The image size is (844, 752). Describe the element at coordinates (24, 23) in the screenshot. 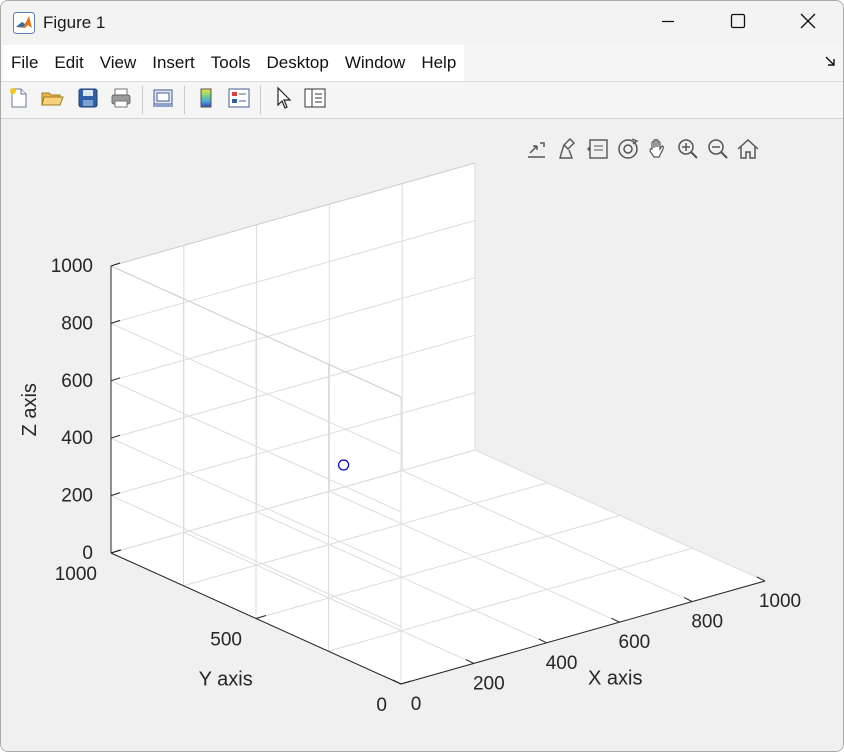

I see `matlab-logo-icon` at that location.